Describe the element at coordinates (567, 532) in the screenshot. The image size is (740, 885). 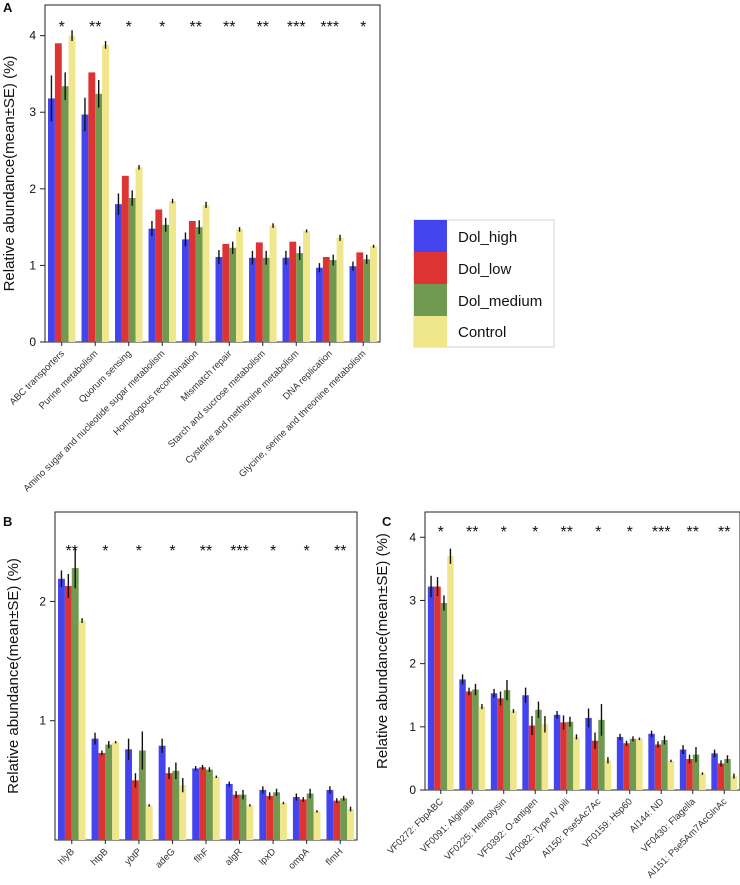
I see `panel-c-significance-stars: **` at that location.